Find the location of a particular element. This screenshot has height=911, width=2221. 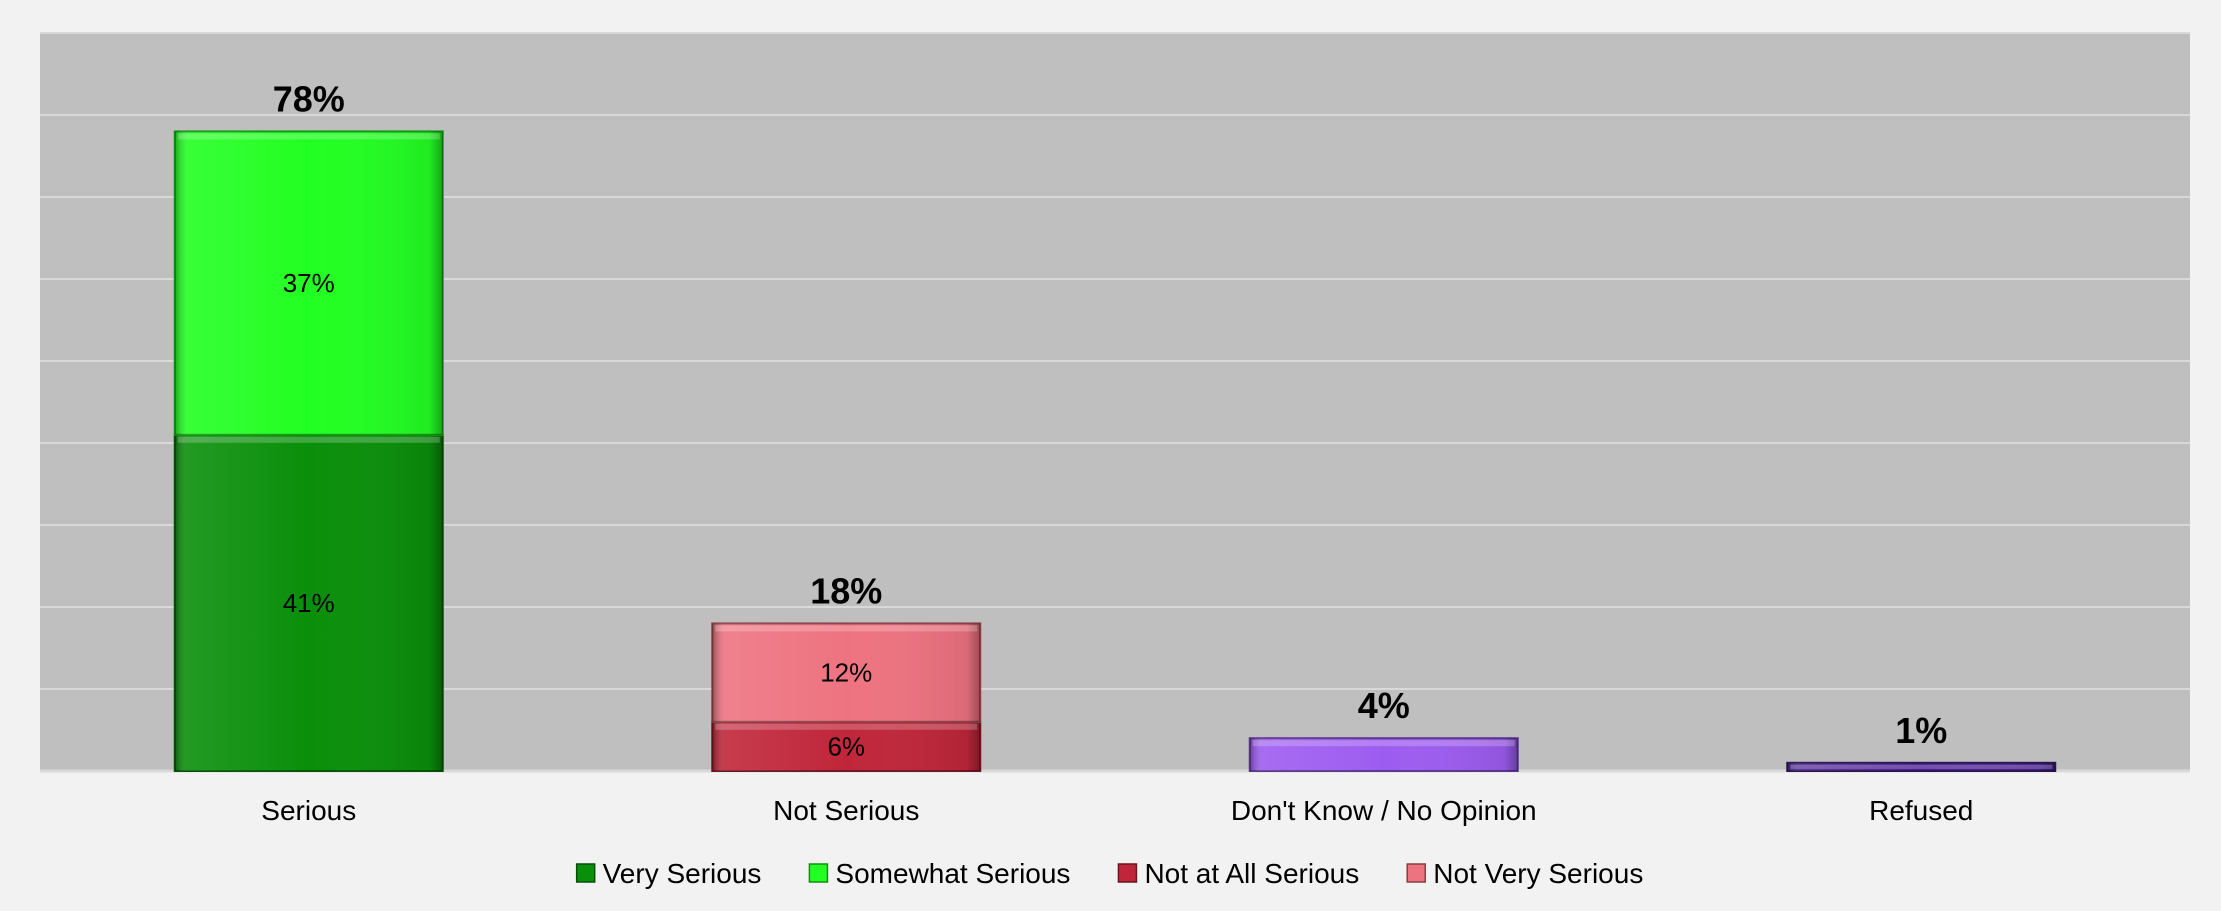

x-tick-label: Serious is located at coordinates (308, 810).